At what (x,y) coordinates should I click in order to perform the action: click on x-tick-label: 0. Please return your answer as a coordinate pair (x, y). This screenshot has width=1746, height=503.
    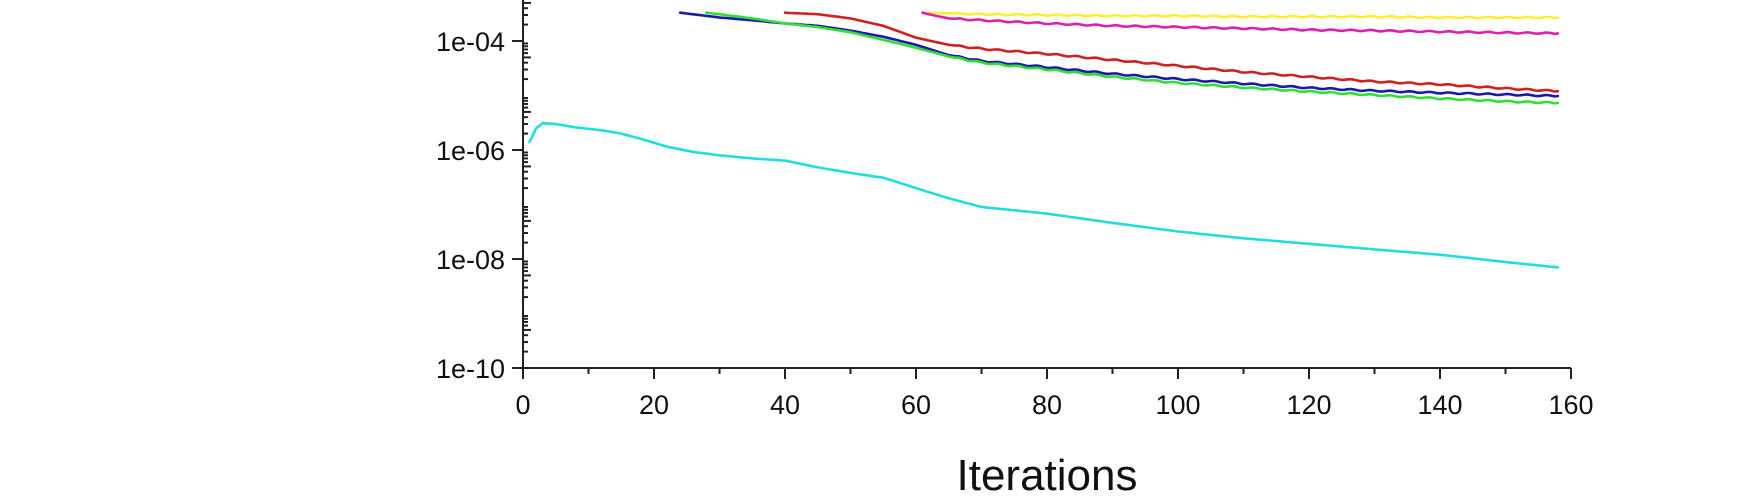
    Looking at the image, I should click on (522, 405).